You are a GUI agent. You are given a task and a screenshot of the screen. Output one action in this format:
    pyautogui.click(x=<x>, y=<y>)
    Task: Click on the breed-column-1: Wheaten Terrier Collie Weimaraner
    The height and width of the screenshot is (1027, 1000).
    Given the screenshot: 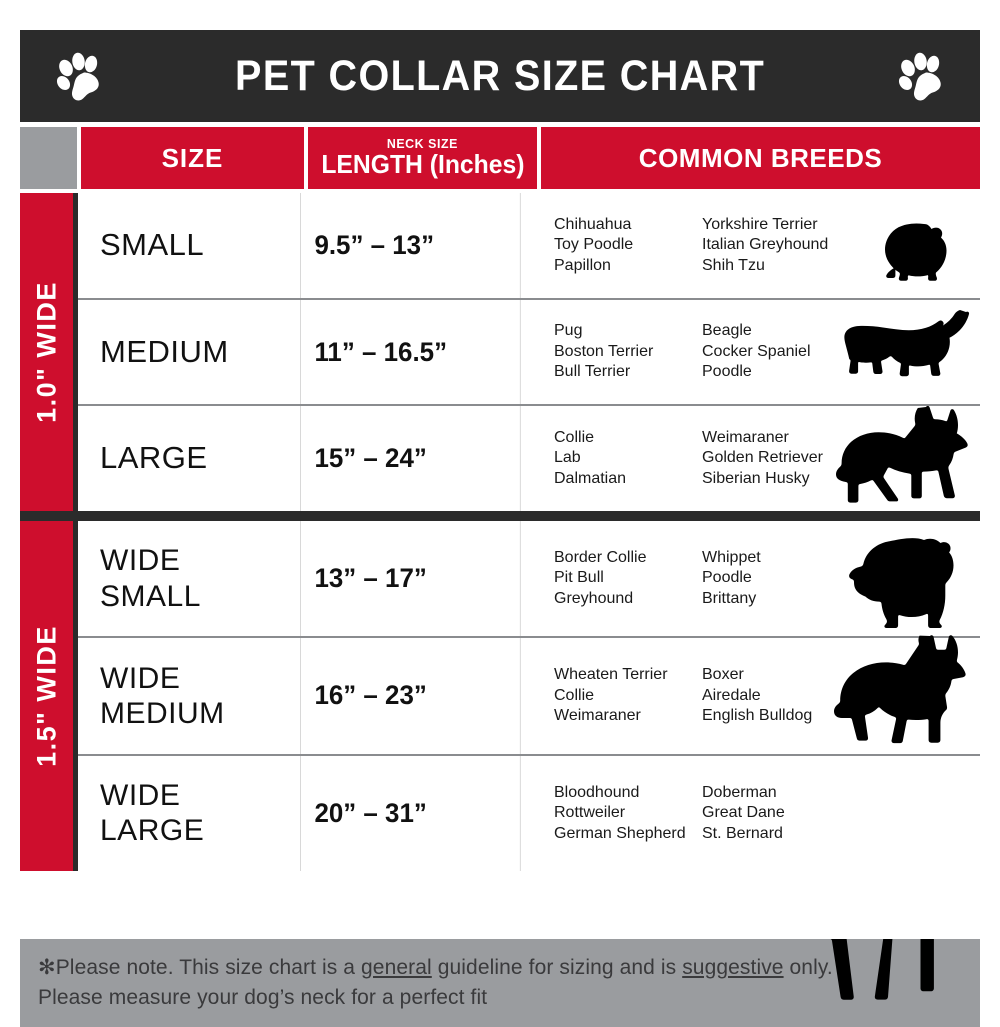 What is the action you would take?
    pyautogui.click(x=628, y=695)
    